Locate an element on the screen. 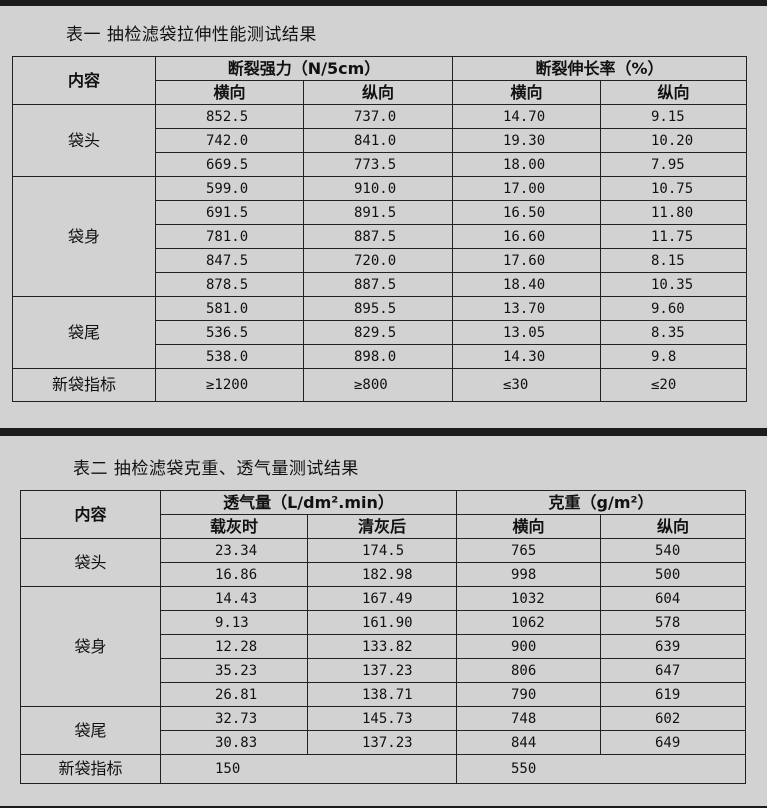 The width and height of the screenshot is (767, 808). table-cell: 35.23 is located at coordinates (234, 670).